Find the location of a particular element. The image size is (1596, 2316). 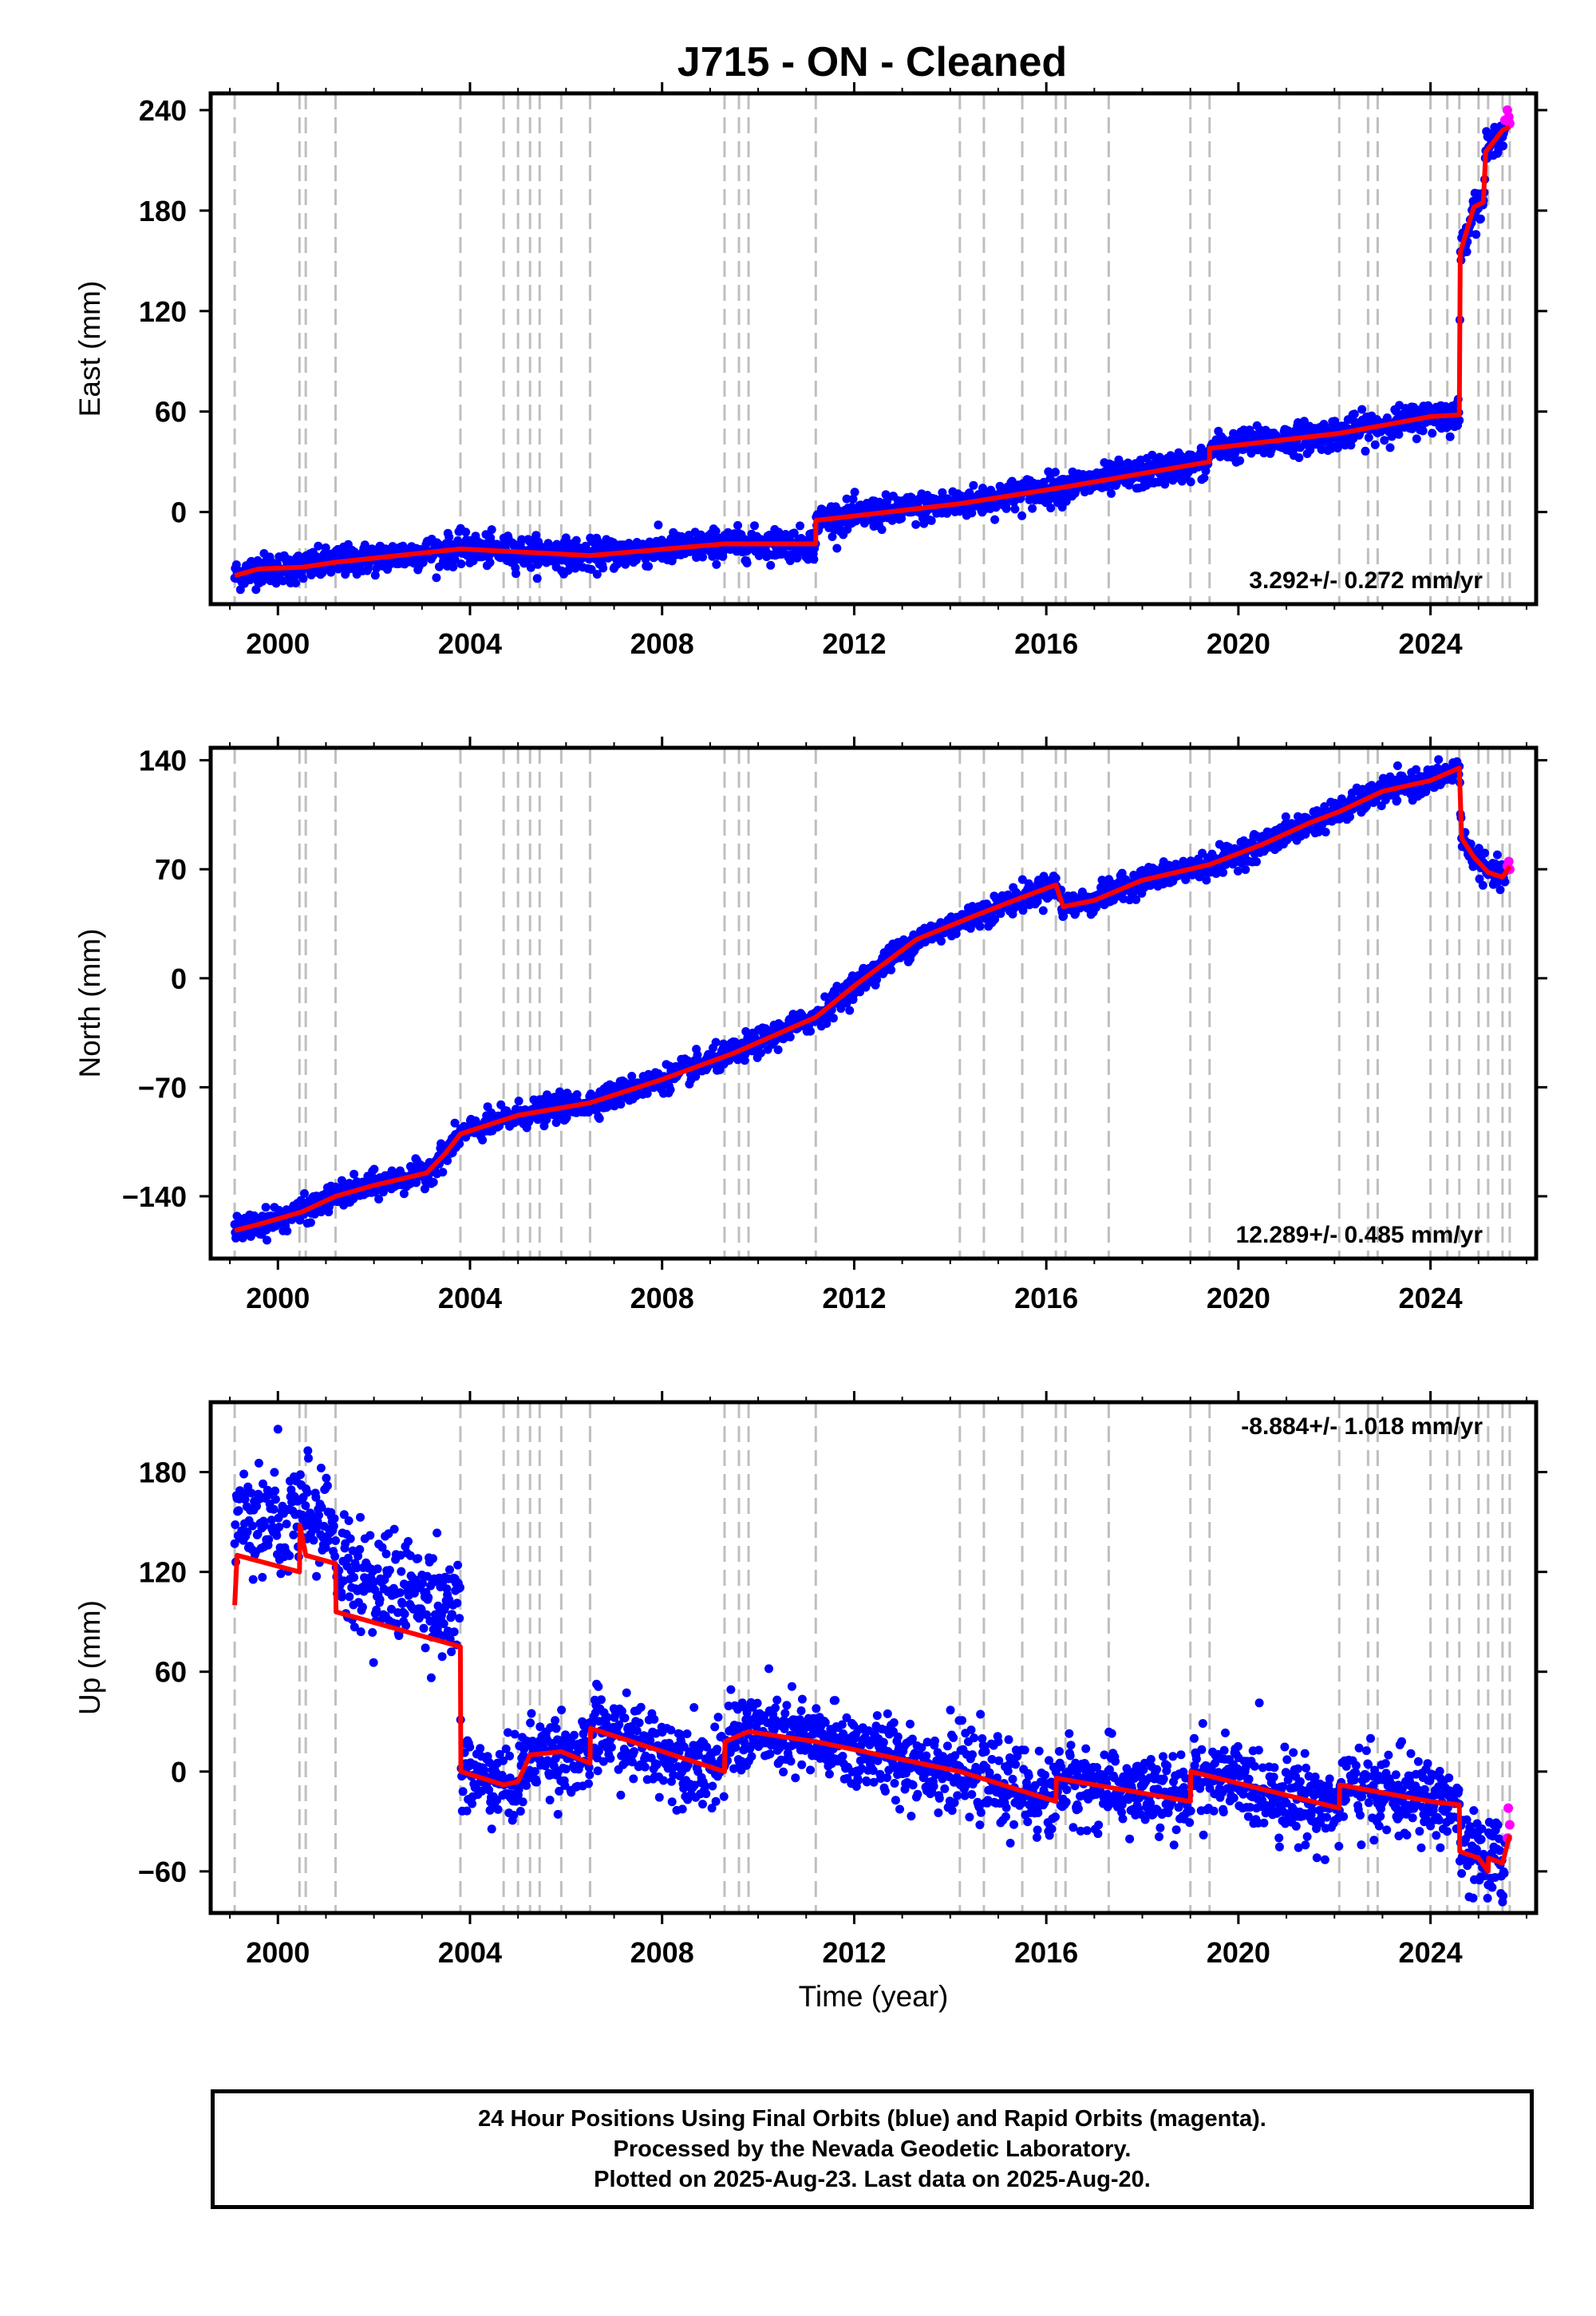

east-y-tick-label: 180 is located at coordinates (163, 211).